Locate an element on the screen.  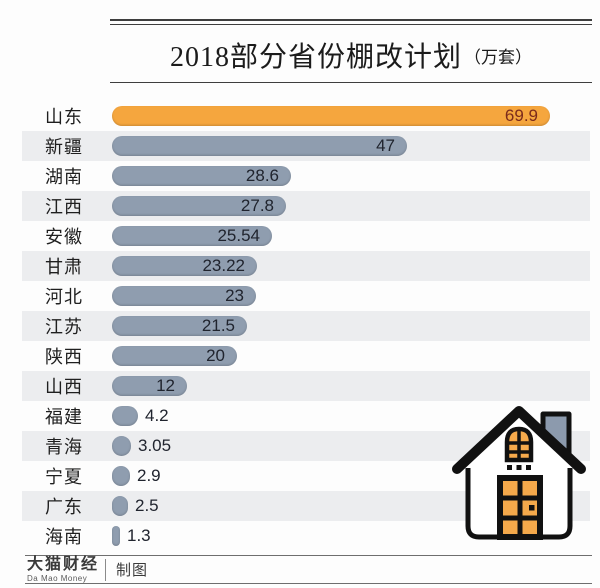
value-label: 47 is located at coordinates (385, 145).